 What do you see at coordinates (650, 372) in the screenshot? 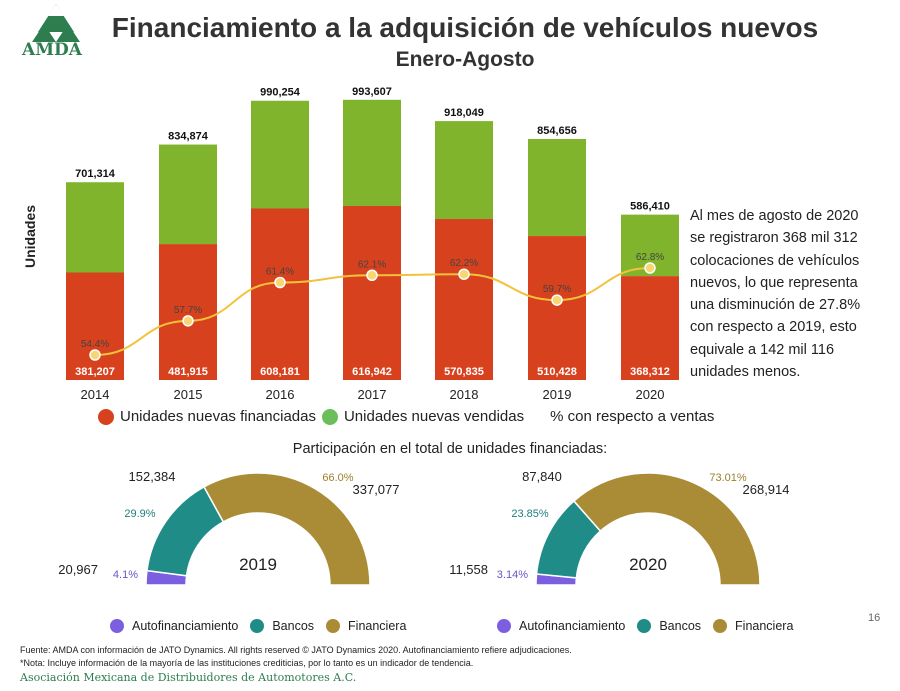
I see `label-financiadas: 368,312` at bounding box center [650, 372].